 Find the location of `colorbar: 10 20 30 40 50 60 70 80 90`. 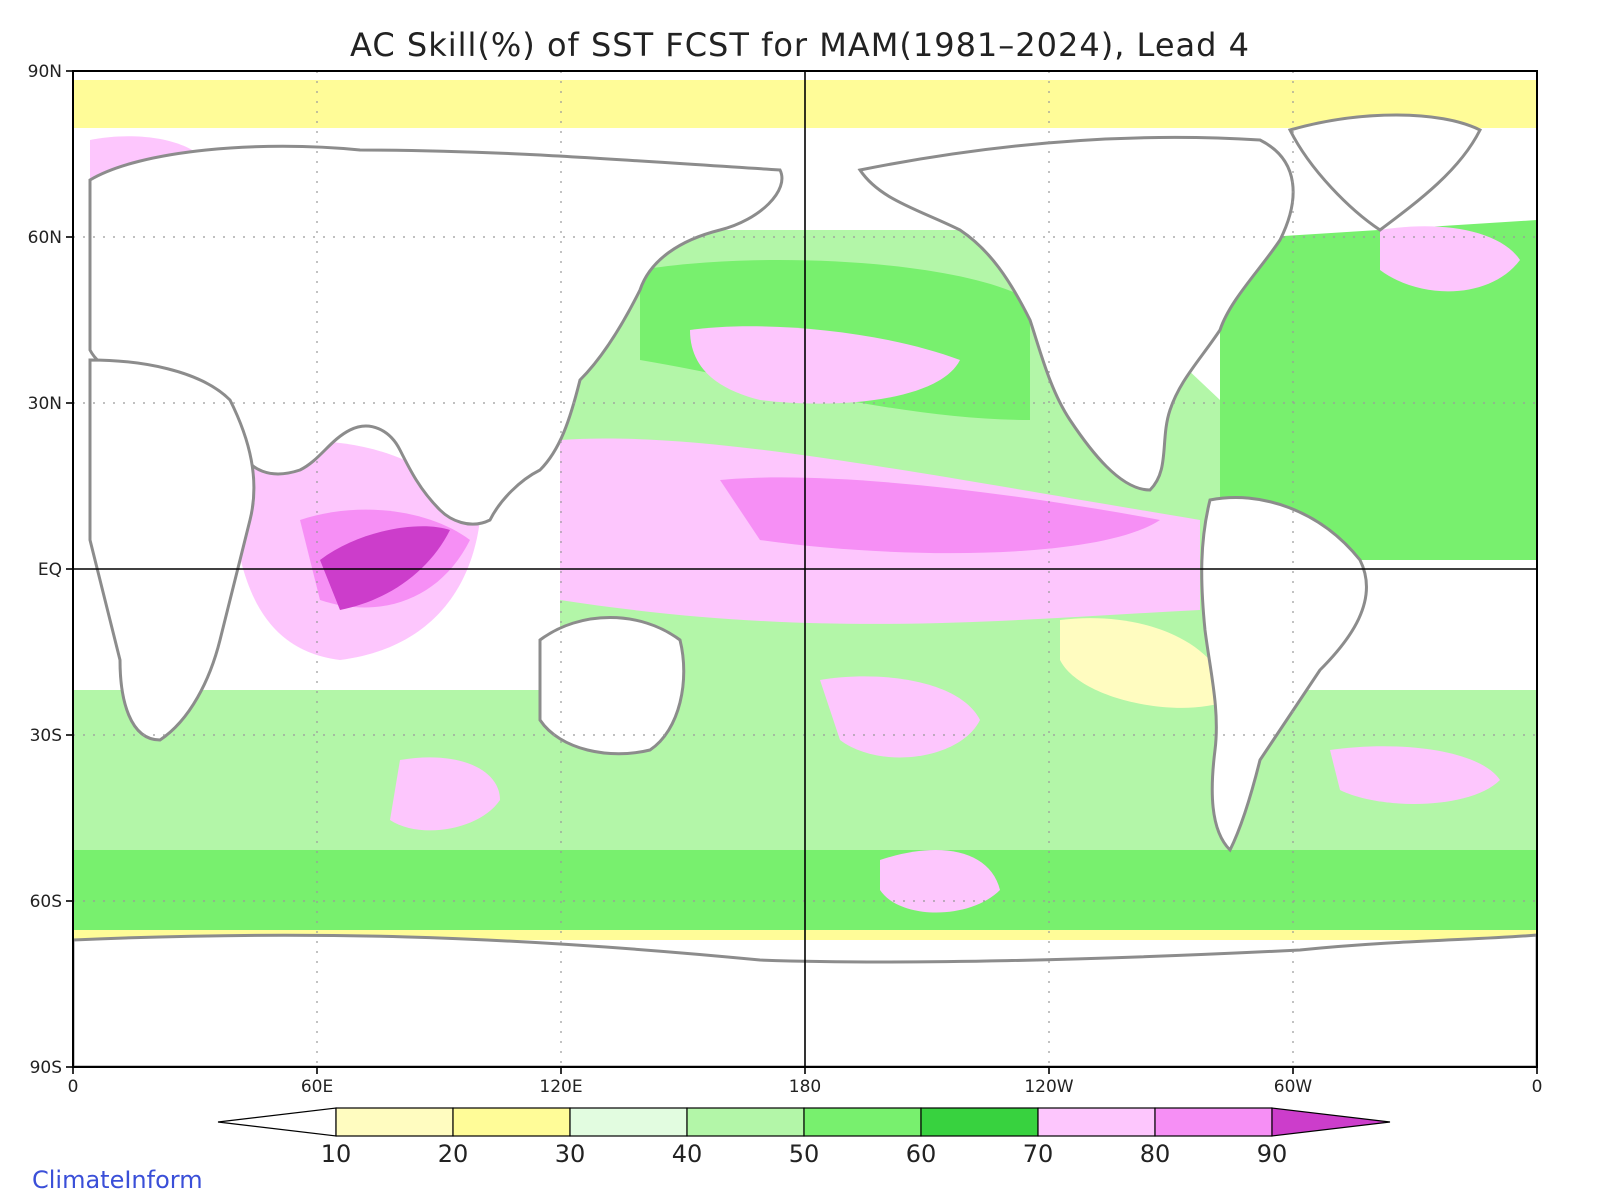

colorbar: 10 20 30 40 50 60 70 80 90 is located at coordinates (804, 1137).